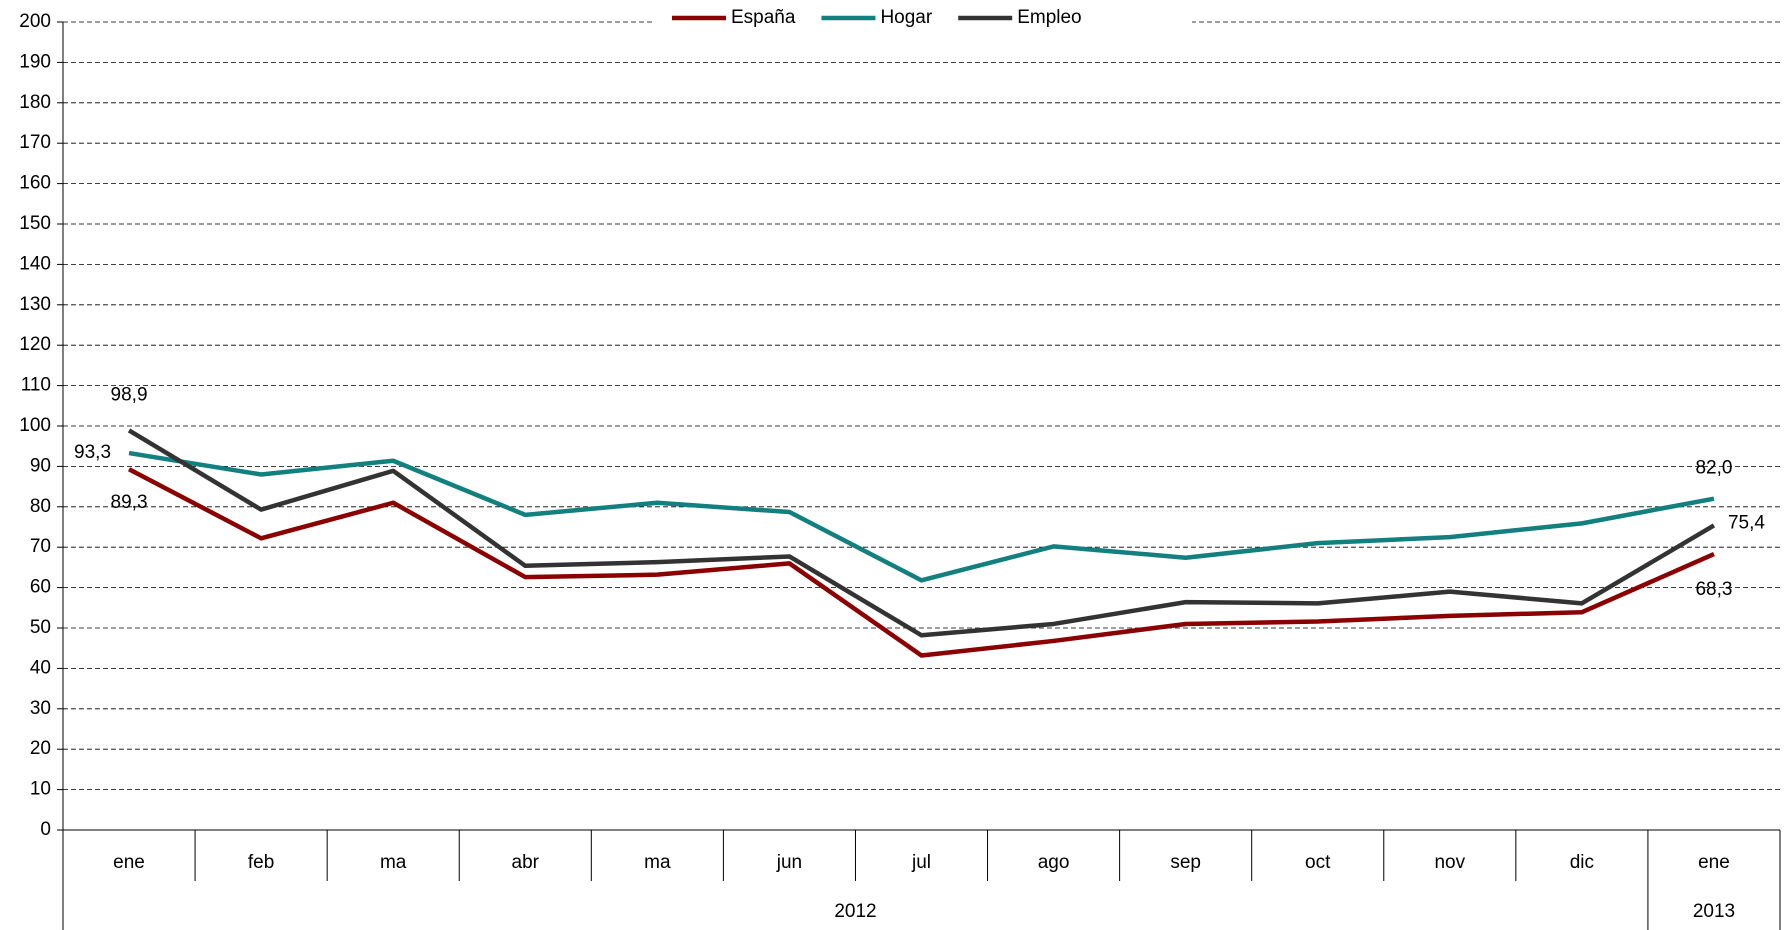 The width and height of the screenshot is (1787, 930). I want to click on y-tick-label: 140, so click(35, 263).